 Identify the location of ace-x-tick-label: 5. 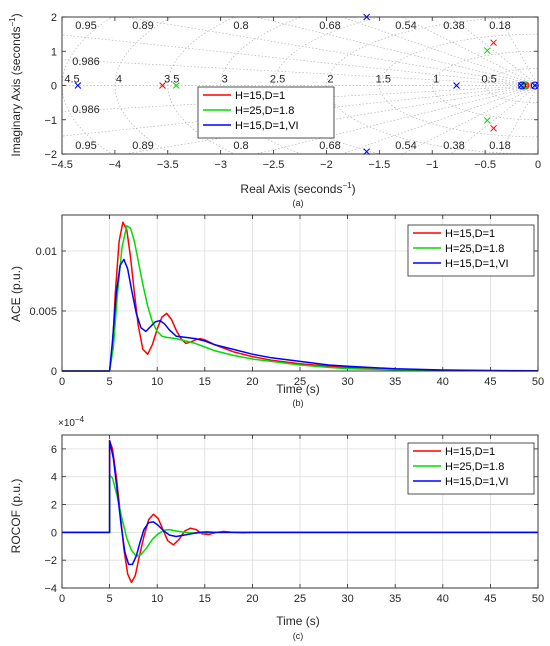
(110, 382).